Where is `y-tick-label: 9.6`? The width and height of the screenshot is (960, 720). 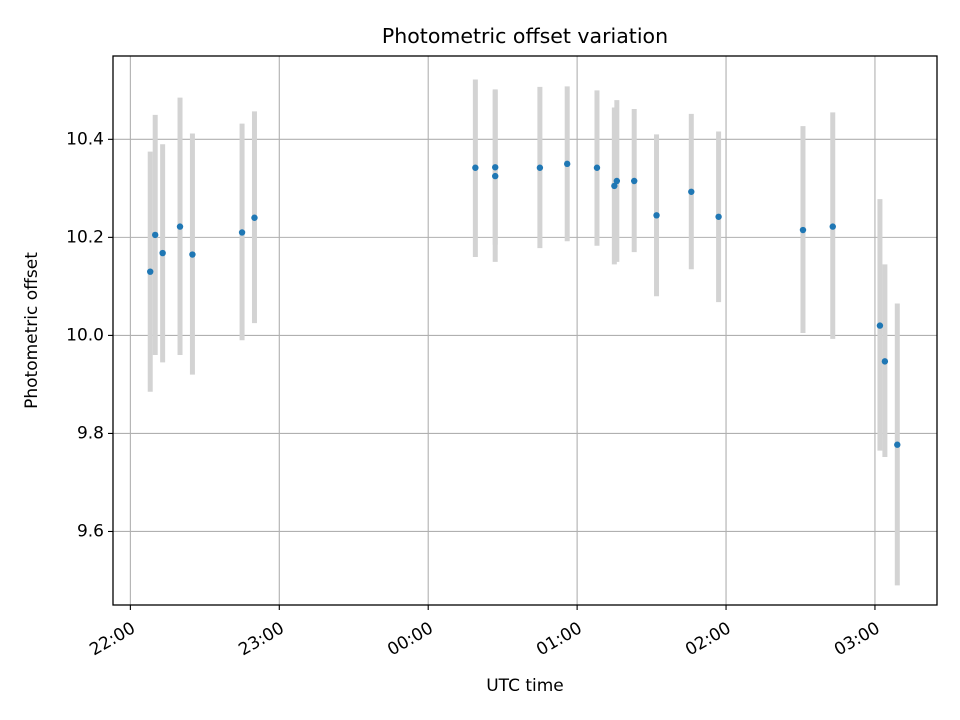 y-tick-label: 9.6 is located at coordinates (90, 531).